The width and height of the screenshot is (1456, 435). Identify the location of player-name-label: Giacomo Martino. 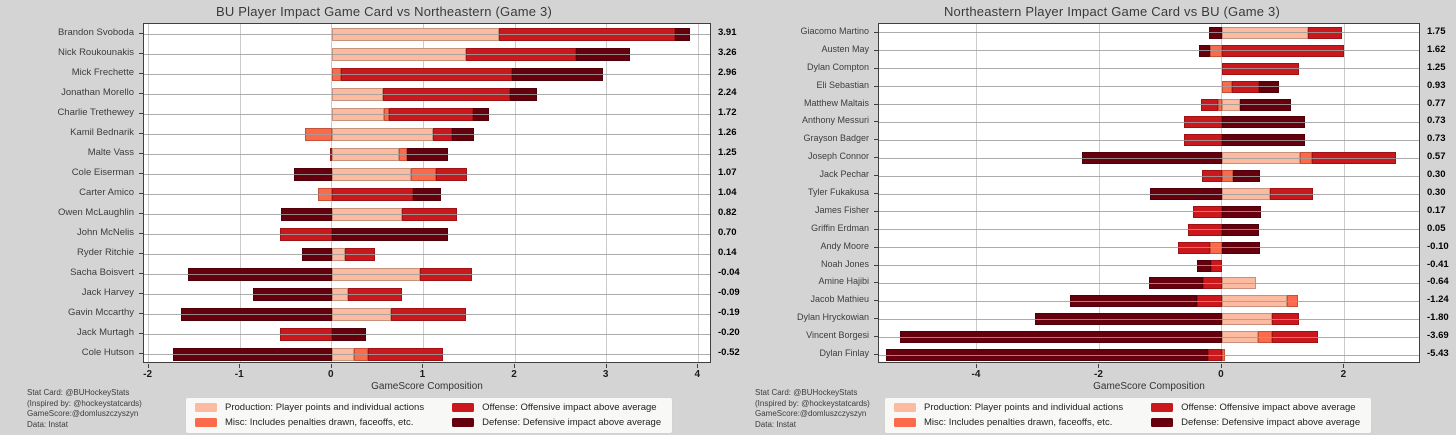
(834, 30).